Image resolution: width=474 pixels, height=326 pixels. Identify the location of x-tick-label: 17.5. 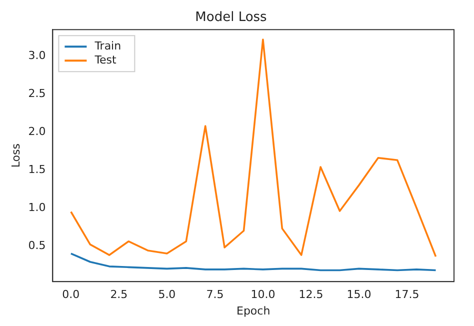
(407, 295).